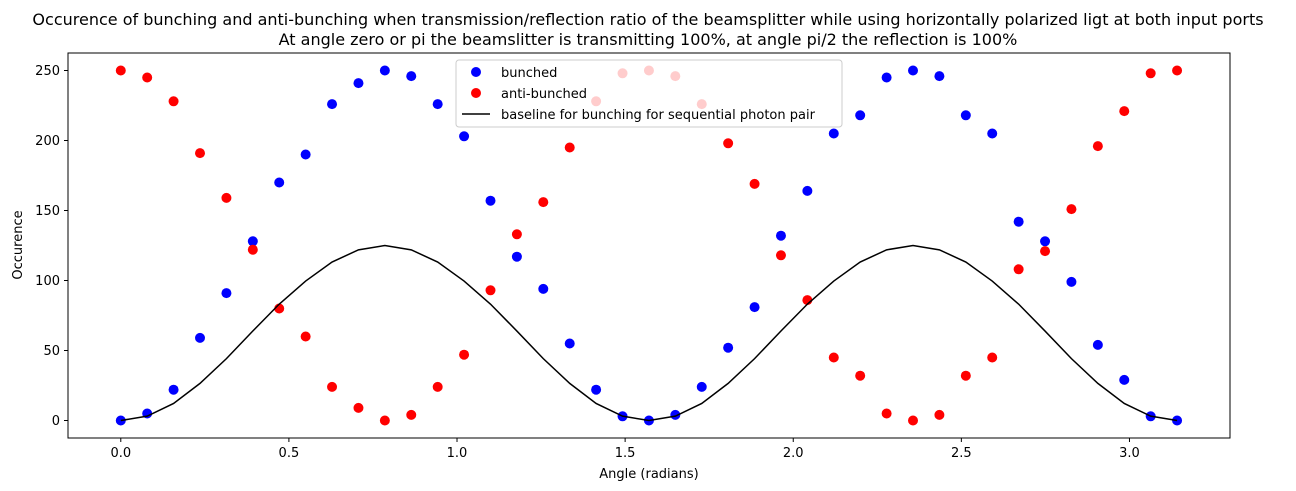 This screenshot has width=1296, height=491. I want to click on y-tick-label: 100, so click(47, 281).